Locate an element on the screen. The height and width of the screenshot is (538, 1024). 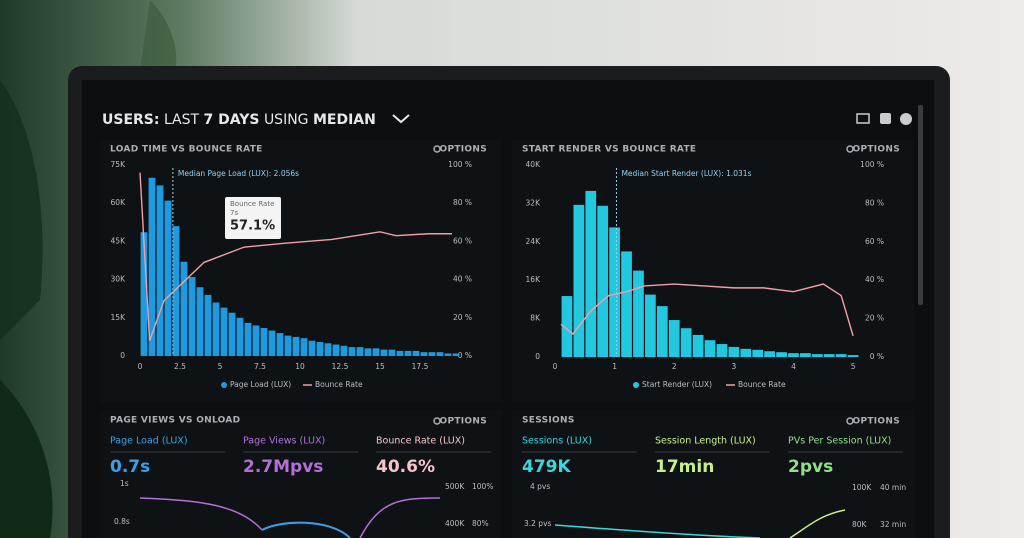
chart-title: LOAD TIME VS BOUNCE RATE is located at coordinates (186, 150).